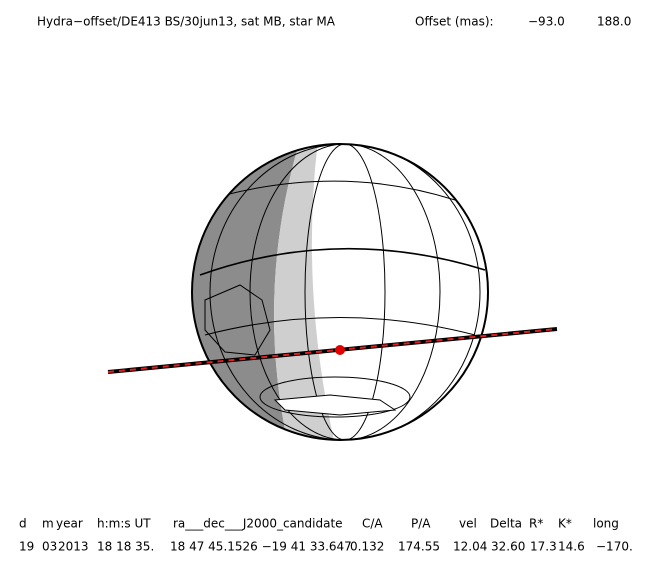 The width and height of the screenshot is (647, 568). I want to click on table-value: 17.3, so click(543, 547).